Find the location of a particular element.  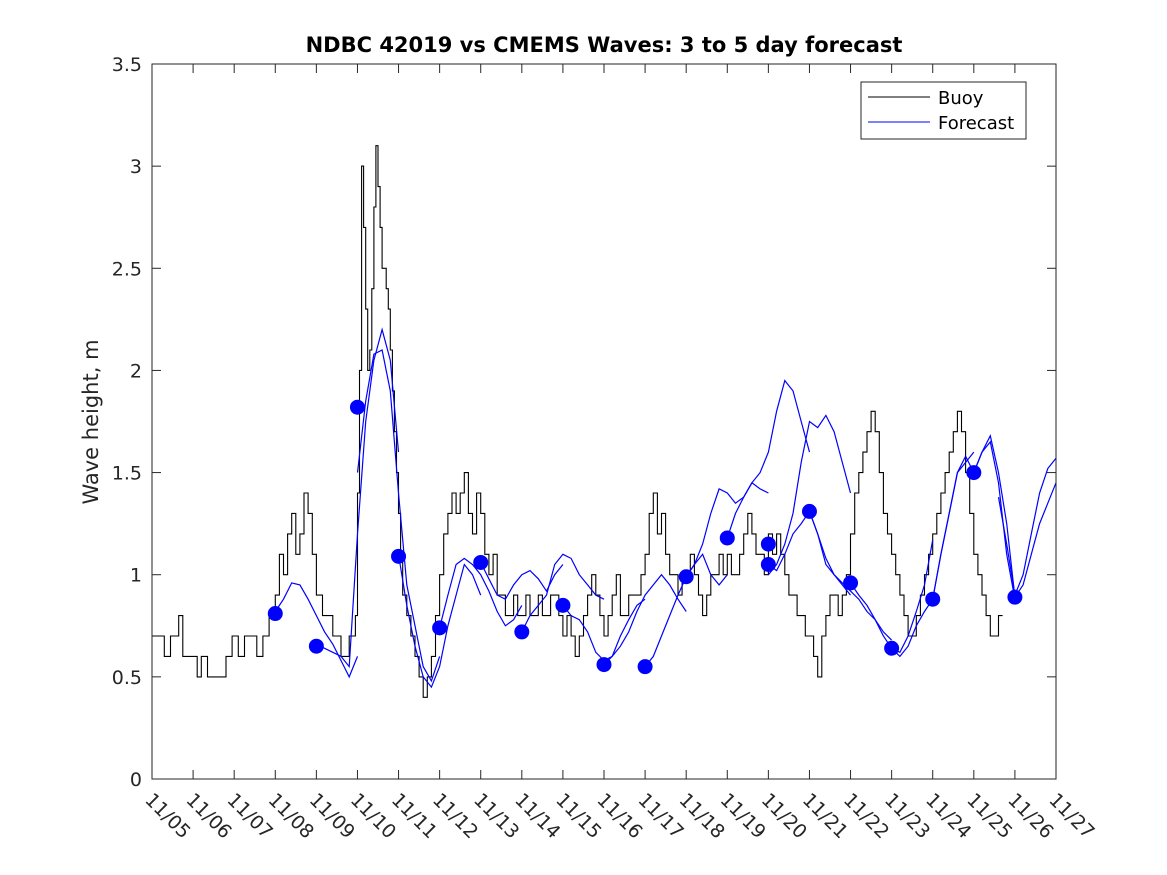

legend: Buoy Forecast is located at coordinates (943, 110).